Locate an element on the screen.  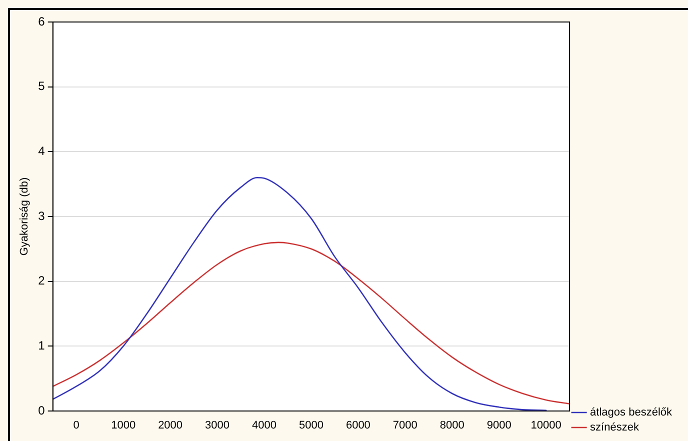
x-tick-label: 5000 is located at coordinates (311, 426).